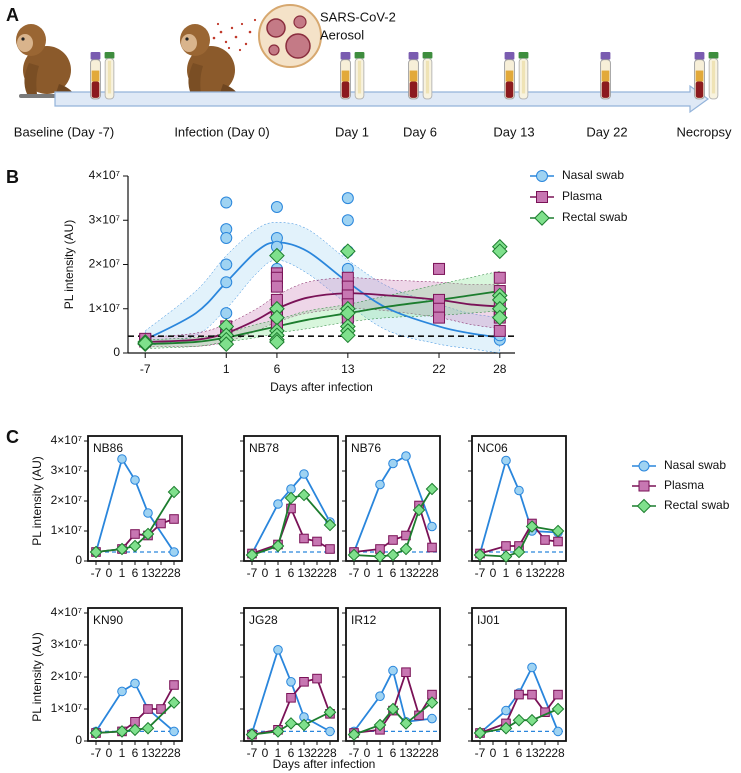 Image resolution: width=741 pixels, height=773 pixels. I want to click on y-tick-label: 4×10⁷, so click(66, 440).